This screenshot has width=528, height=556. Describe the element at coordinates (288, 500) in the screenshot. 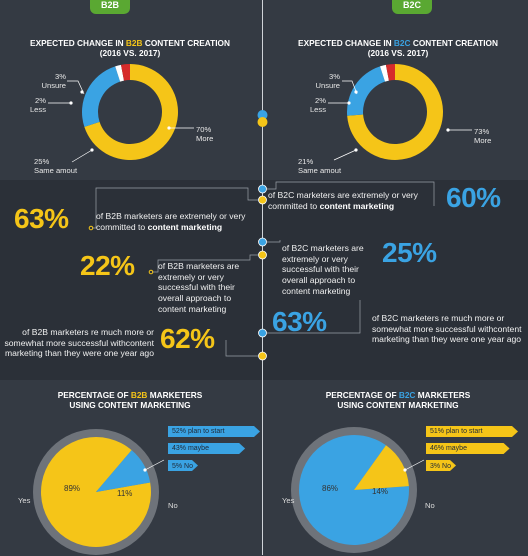

I see `b2c-yes-label: Yes` at that location.